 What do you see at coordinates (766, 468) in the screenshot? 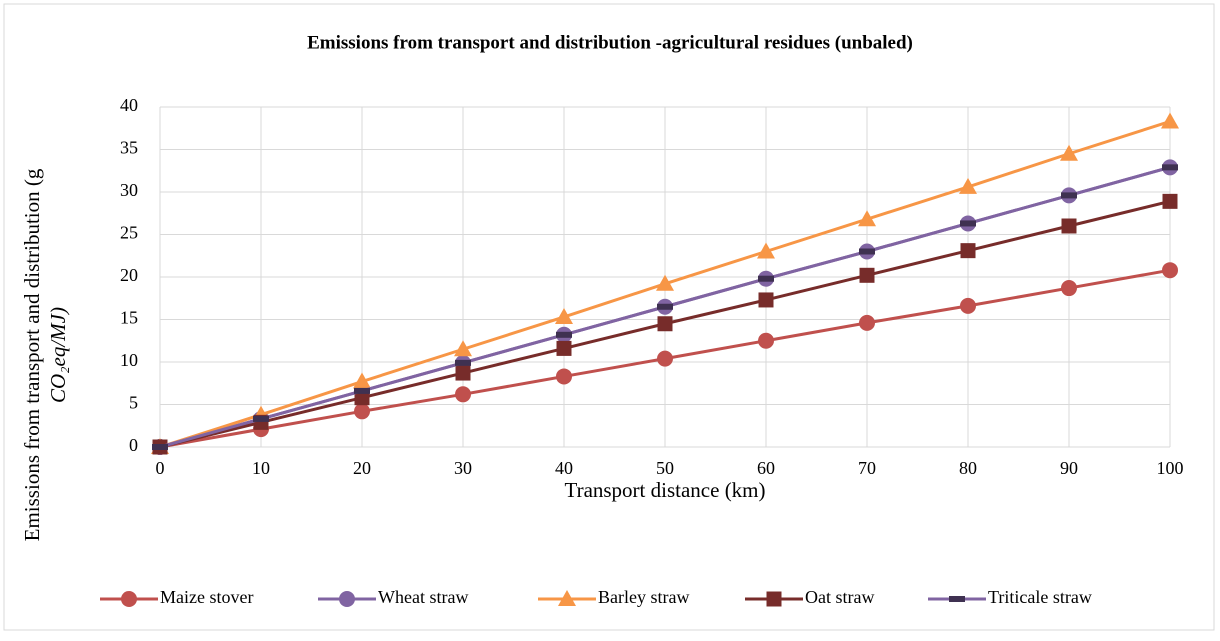
I see `x-tick-label: 60` at bounding box center [766, 468].